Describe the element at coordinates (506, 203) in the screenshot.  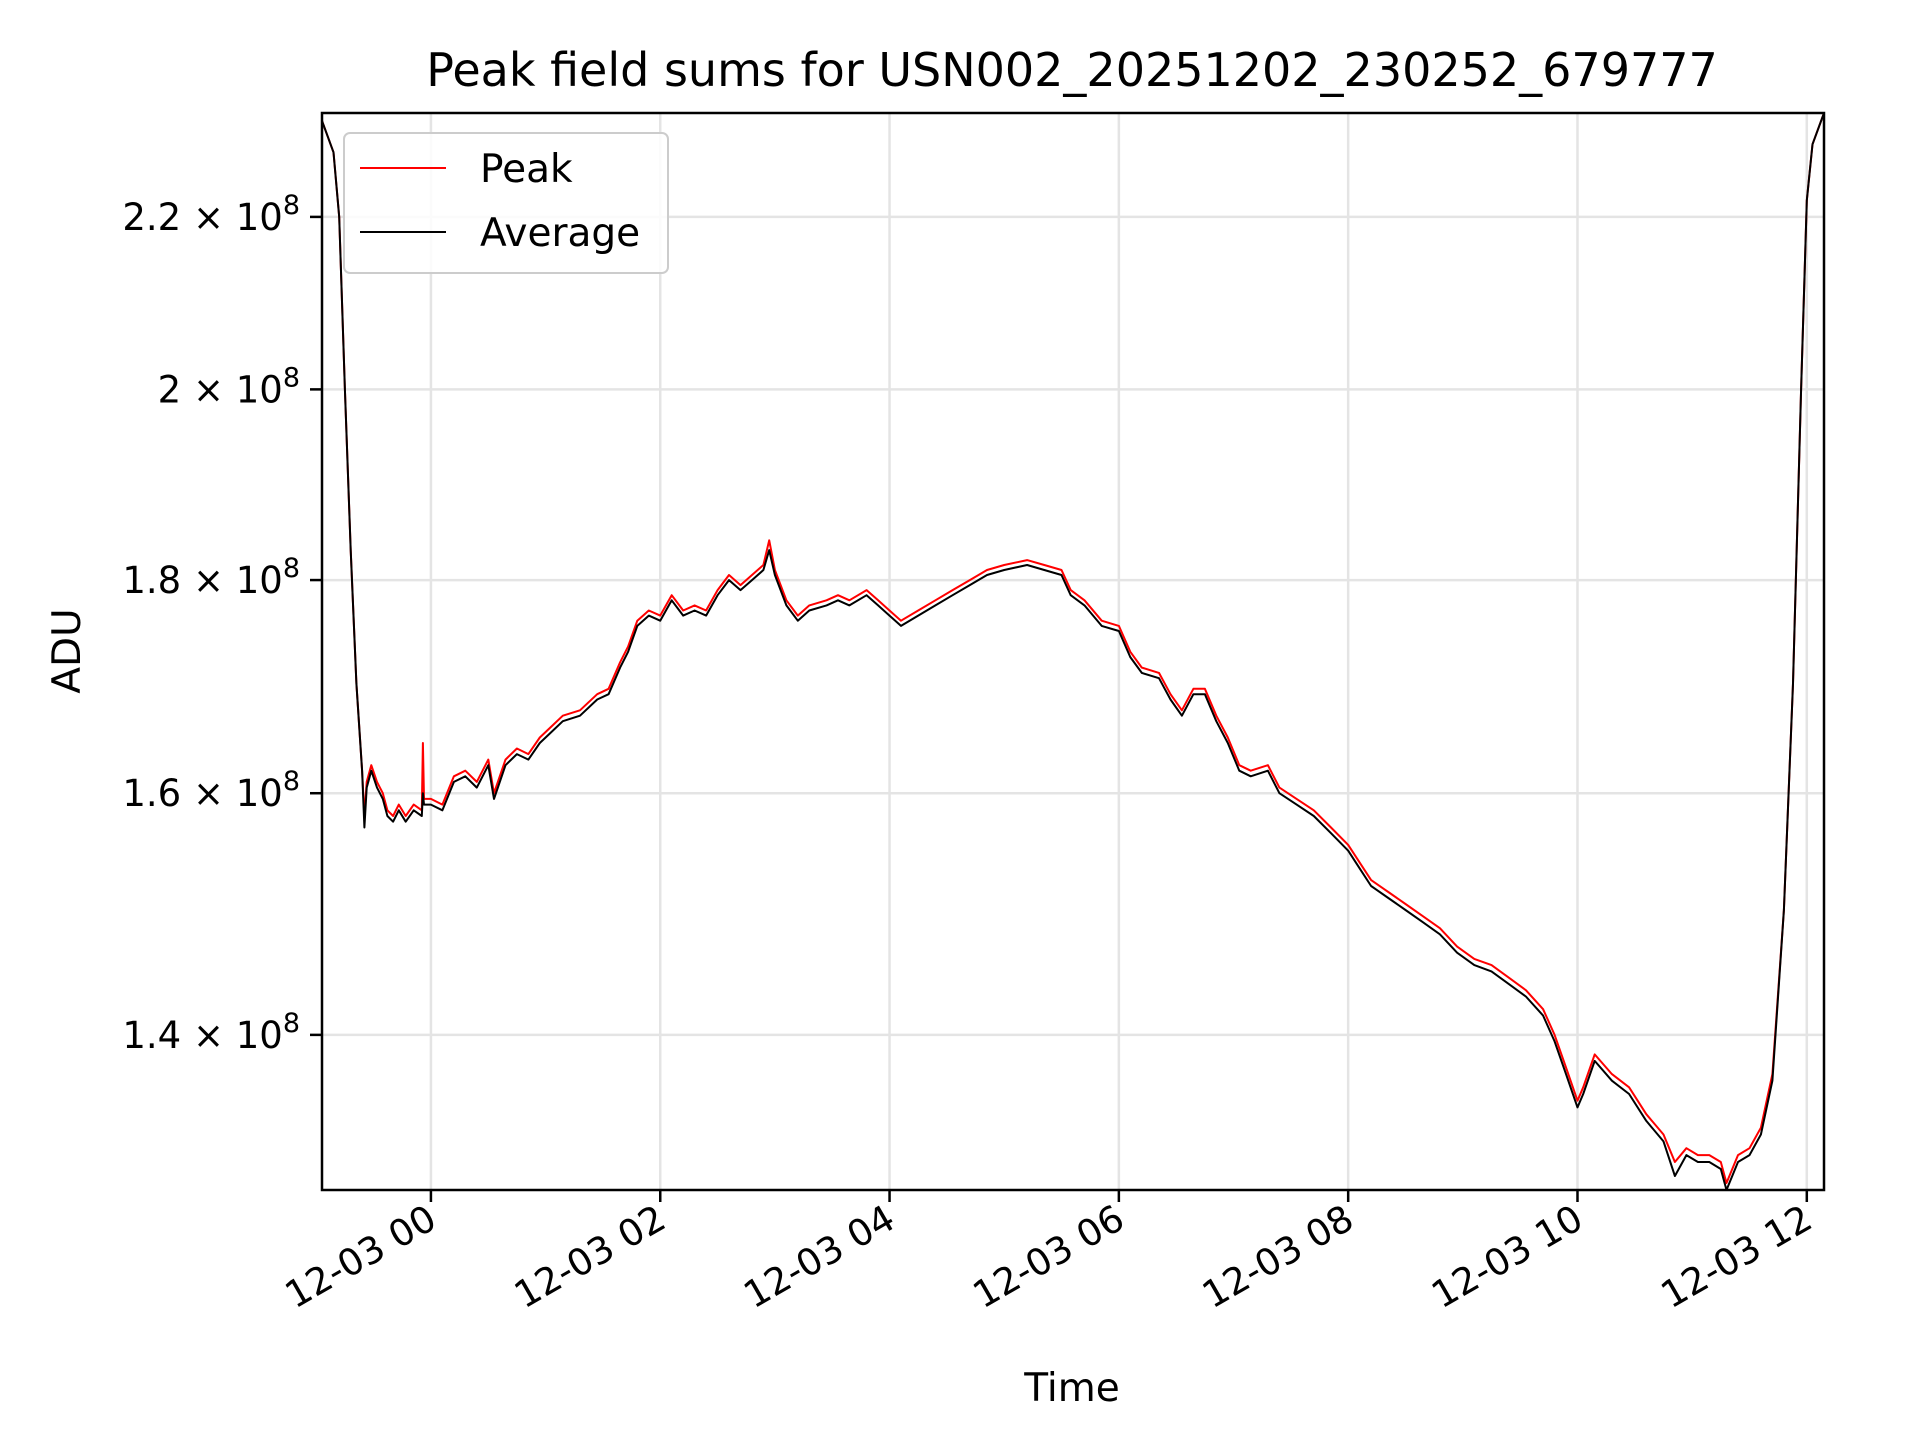
I see `legend: Peak Average` at that location.